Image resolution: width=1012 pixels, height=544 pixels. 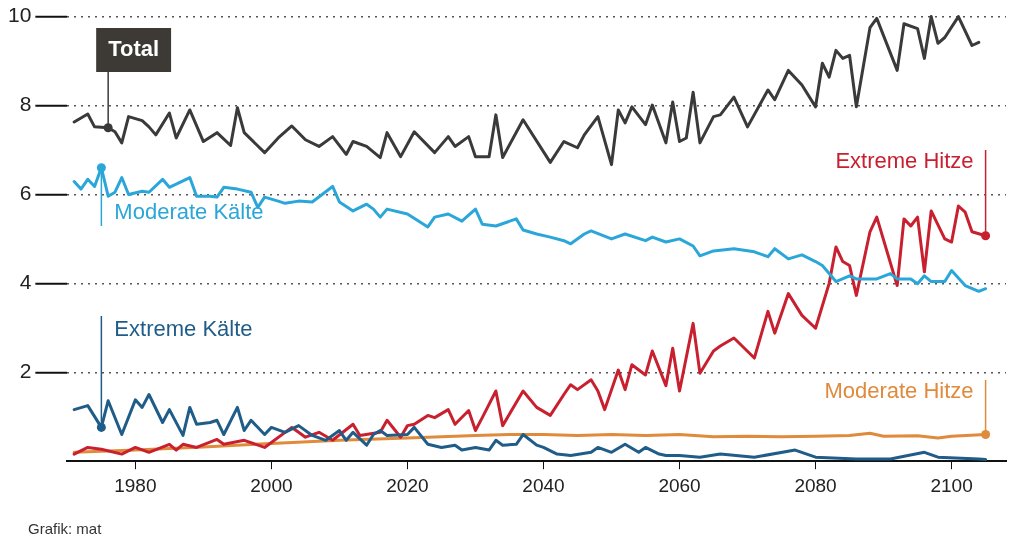 I want to click on x-tick-label: 1980, so click(x=135, y=485).